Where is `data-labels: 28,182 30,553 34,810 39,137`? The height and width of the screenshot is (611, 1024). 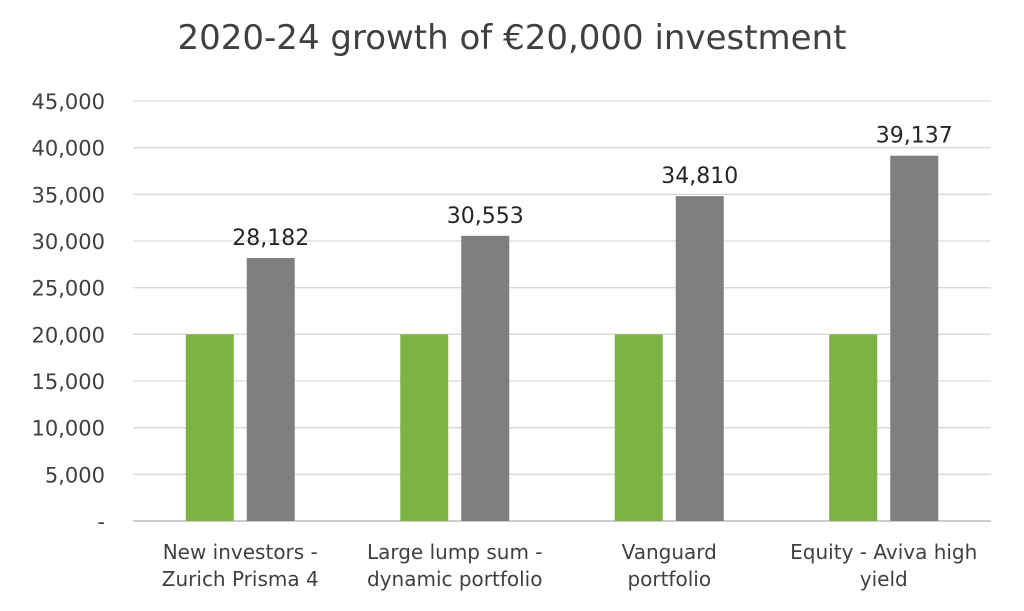
data-labels: 28,182 30,553 34,810 39,137 is located at coordinates (592, 187).